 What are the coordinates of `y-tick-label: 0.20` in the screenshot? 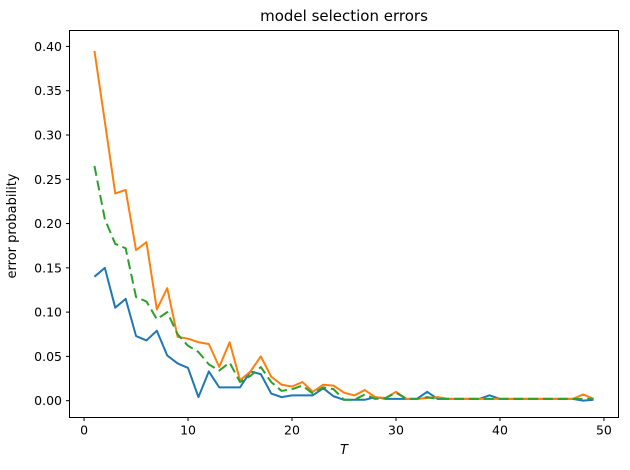 It's located at (48, 223).